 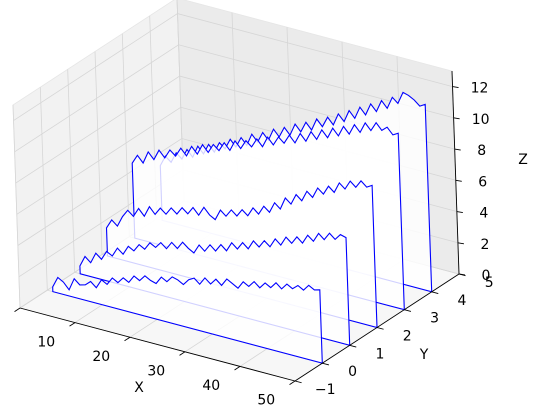 I want to click on z-tick-label: 2, so click(x=484, y=245).